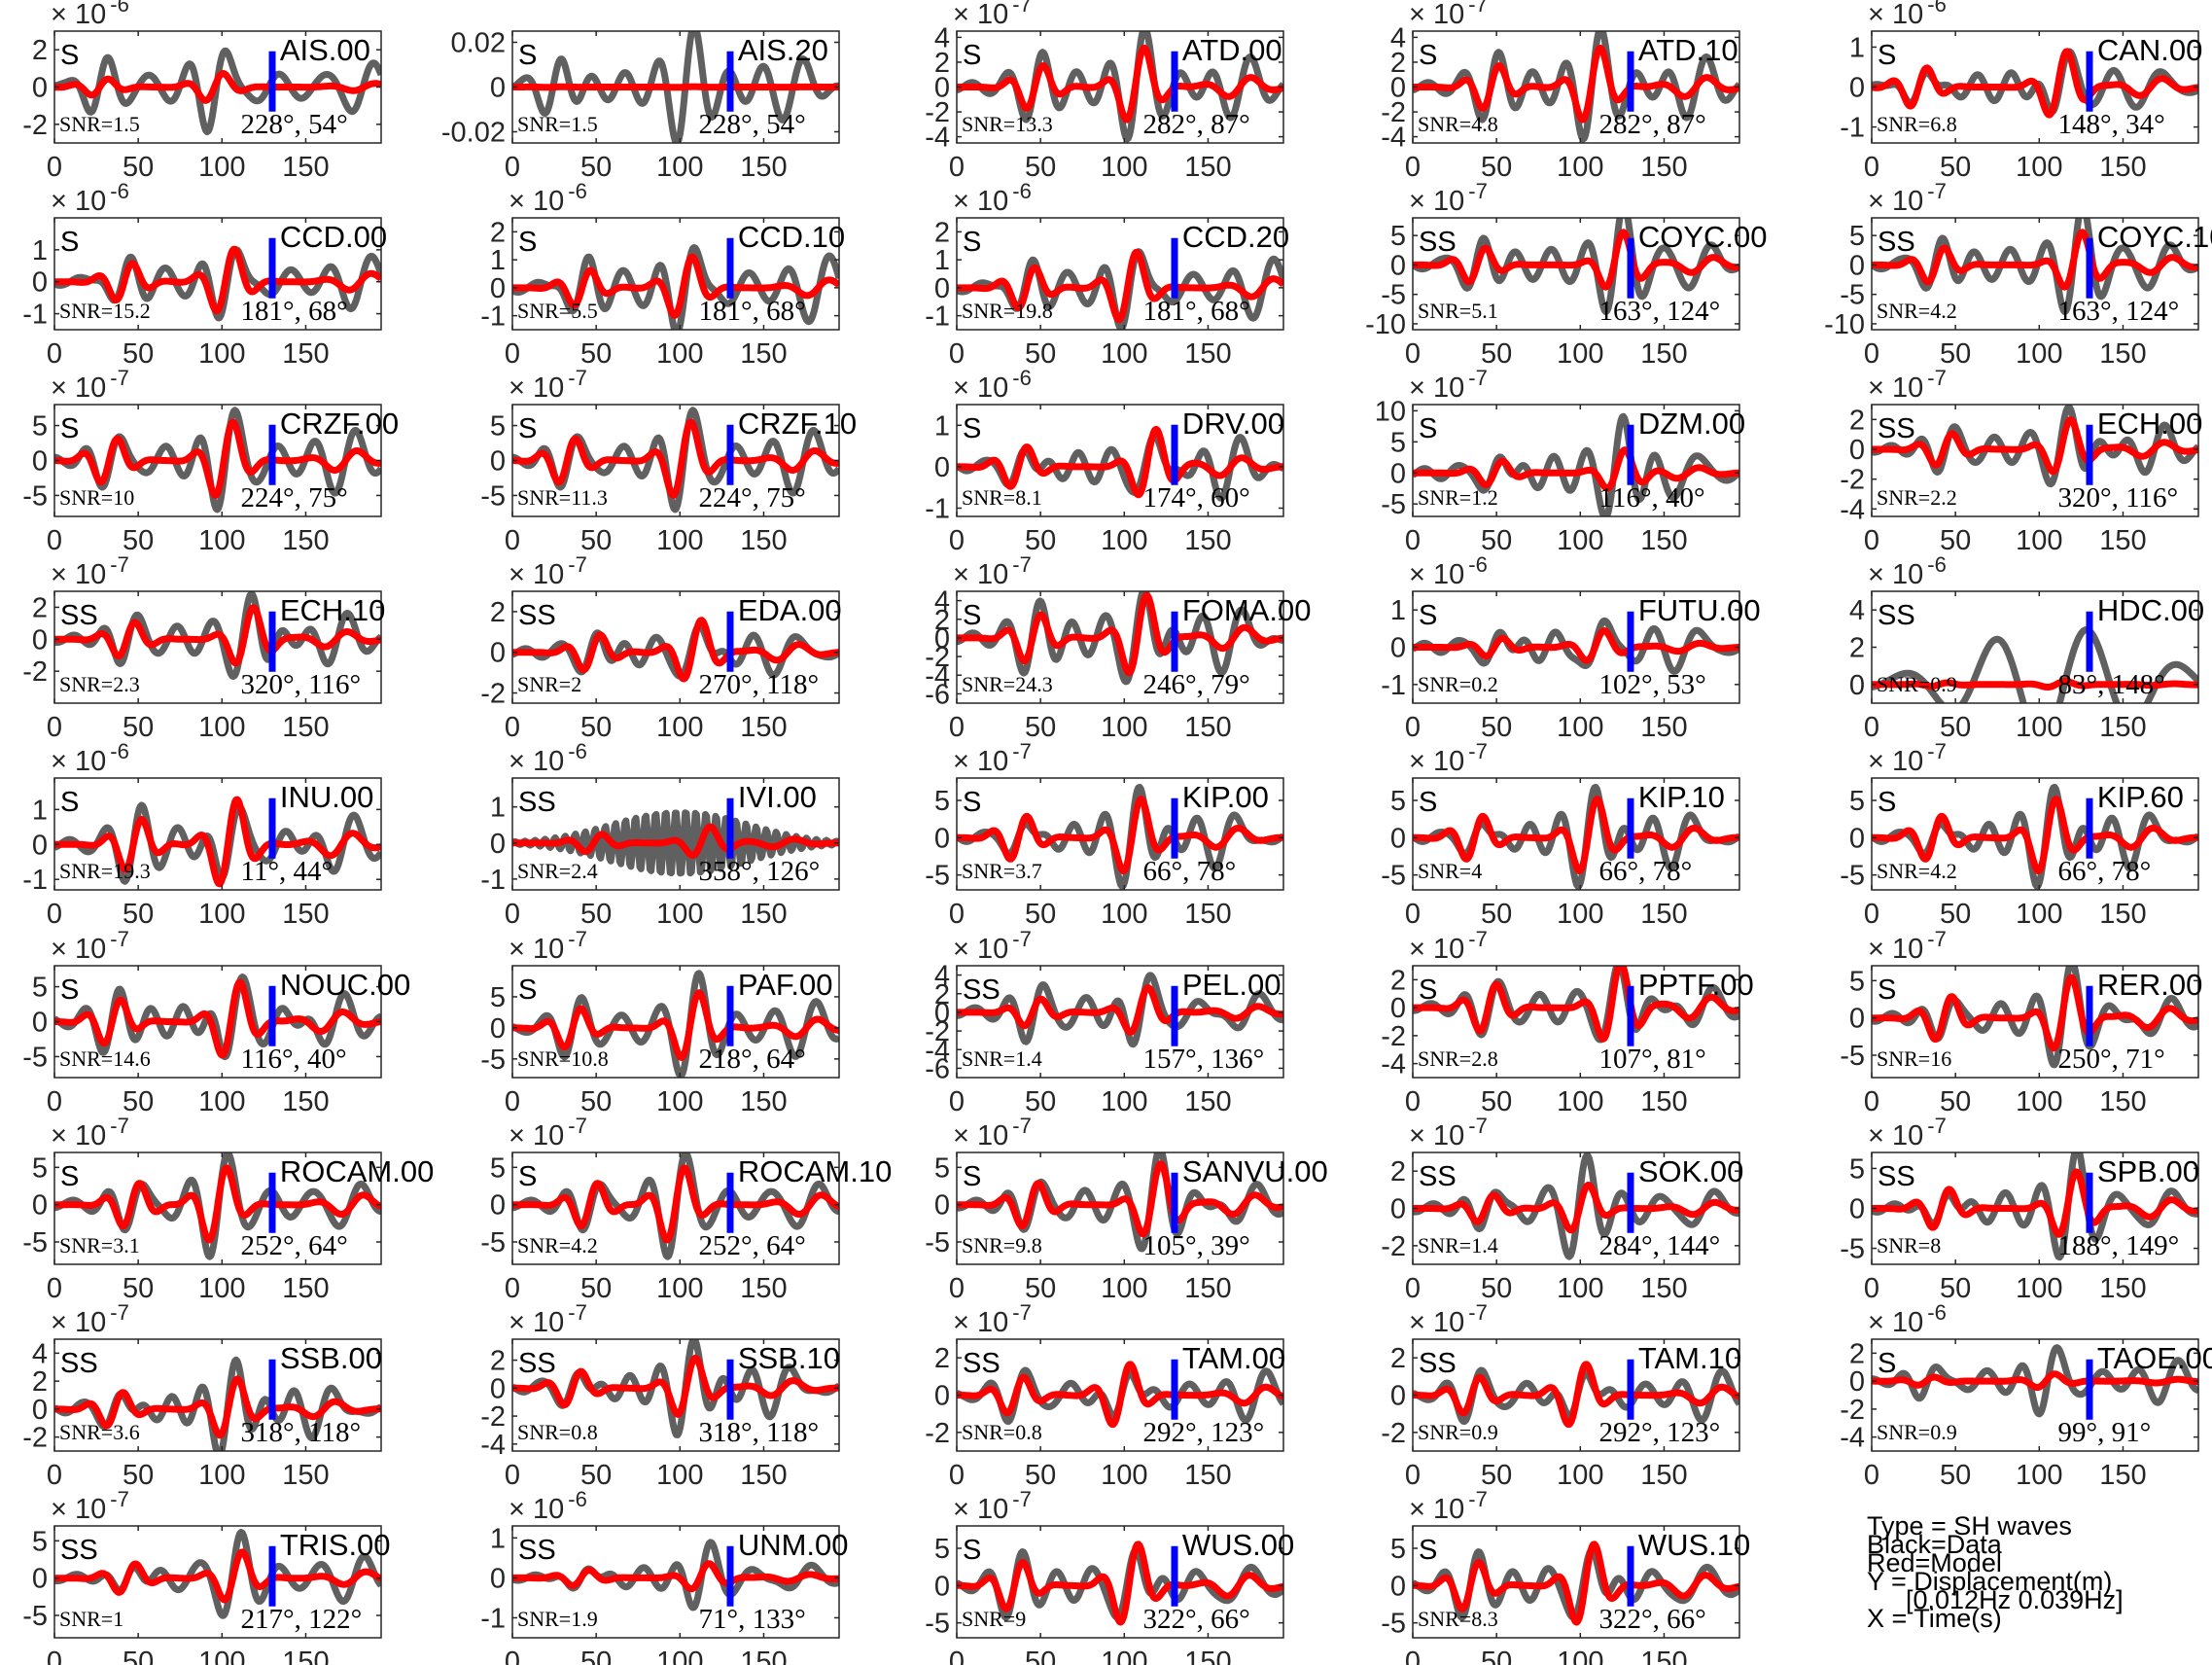  What do you see at coordinates (1844, 324) in the screenshot?
I see `y-tick-label: -10` at bounding box center [1844, 324].